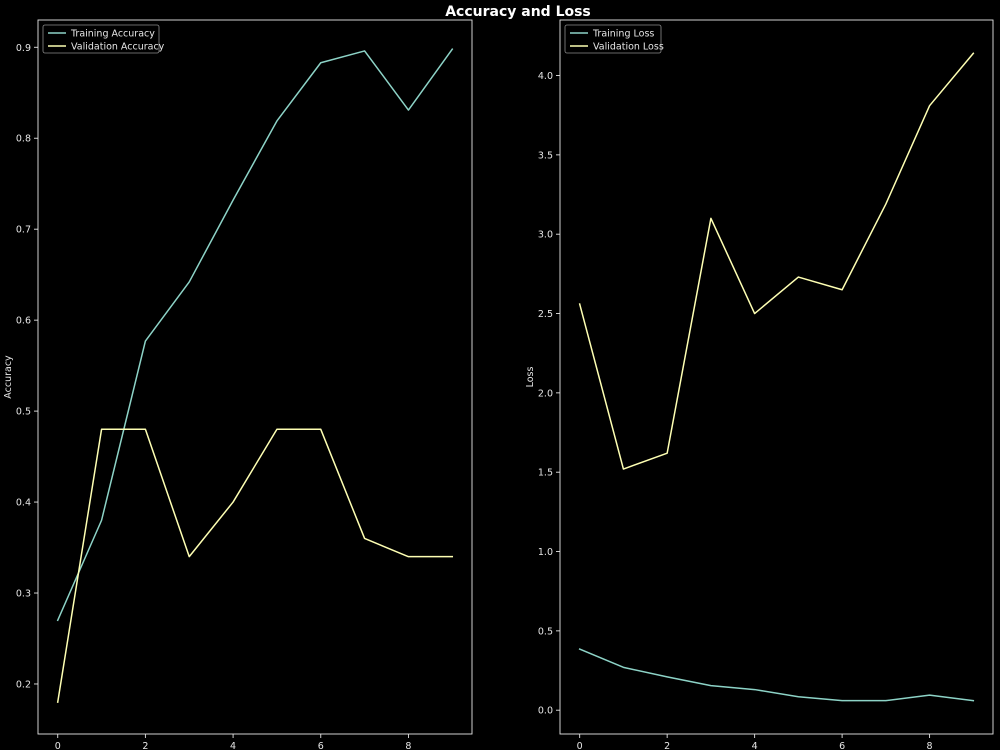 This screenshot has width=1000, height=750. What do you see at coordinates (23, 594) in the screenshot?
I see `accuracy-y-tick-label: 0.3` at bounding box center [23, 594].